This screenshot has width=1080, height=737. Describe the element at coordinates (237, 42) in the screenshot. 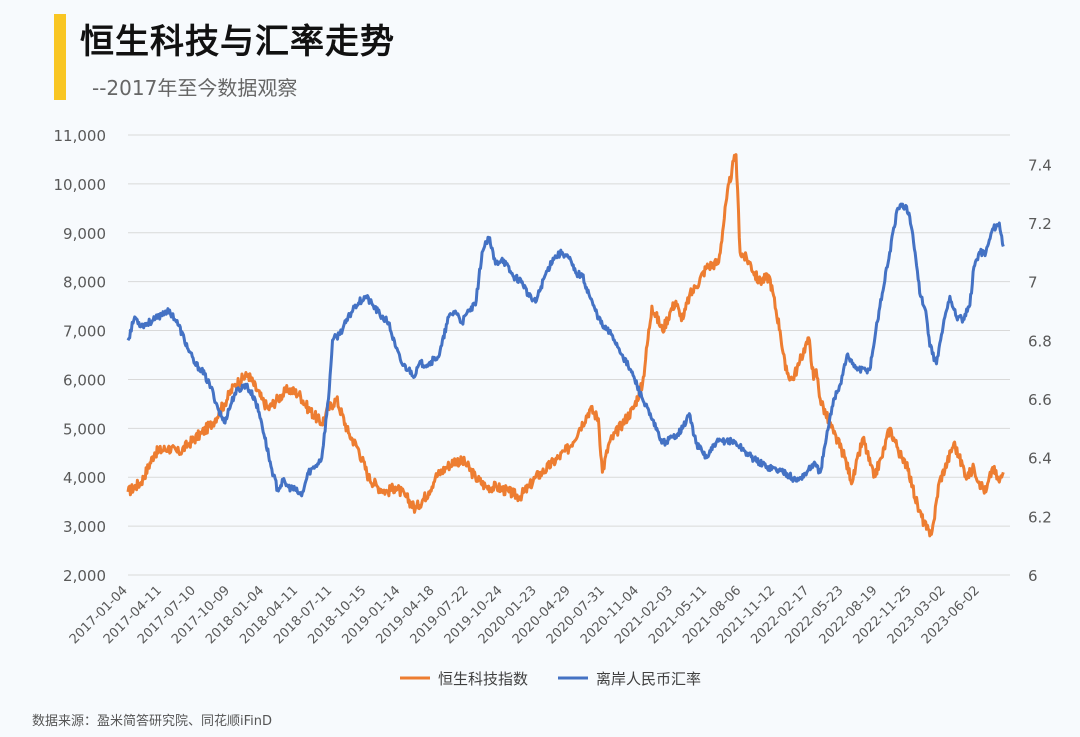

I see `page-title: 恒生科技与汇率走势` at that location.